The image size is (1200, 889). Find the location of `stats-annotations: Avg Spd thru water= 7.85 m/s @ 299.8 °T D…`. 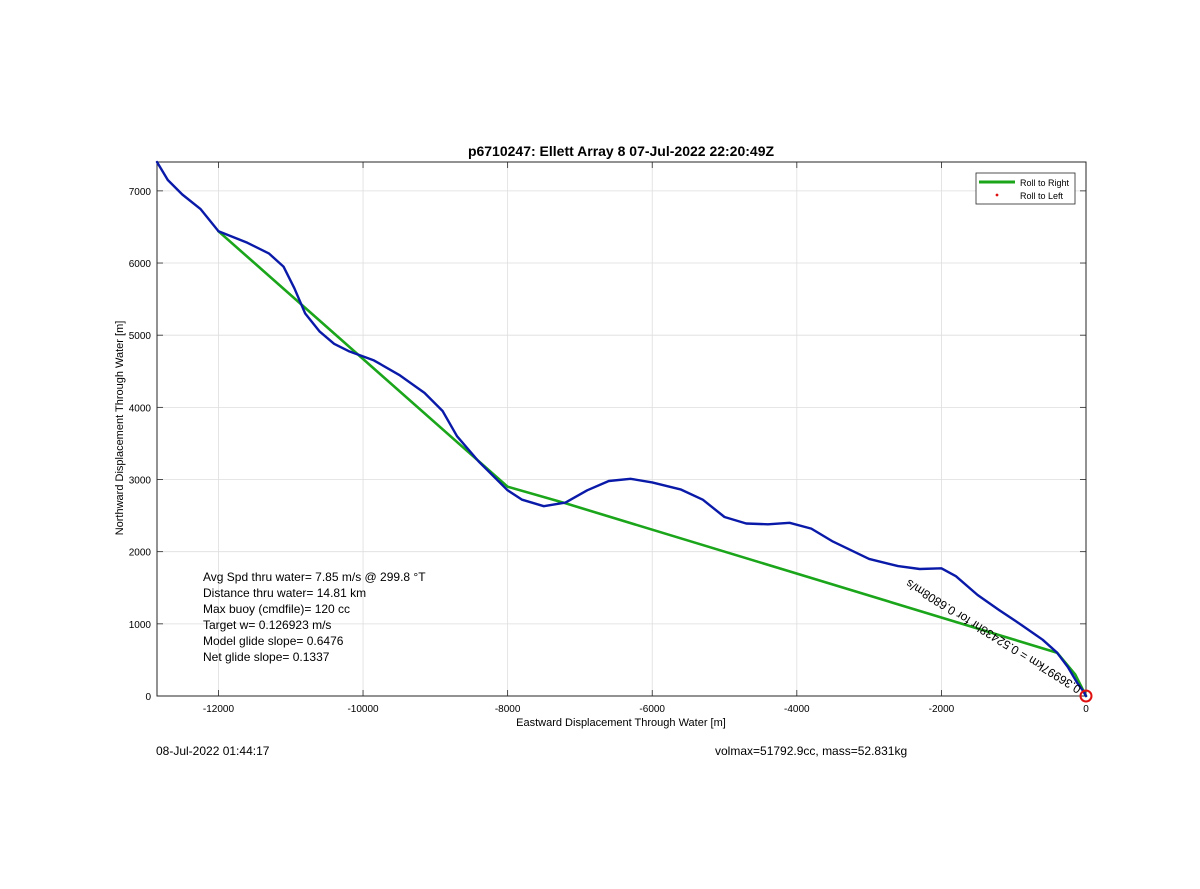

stats-annotations: Avg Spd thru water= 7.85 m/s @ 299.8 °T D… is located at coordinates (314, 617).